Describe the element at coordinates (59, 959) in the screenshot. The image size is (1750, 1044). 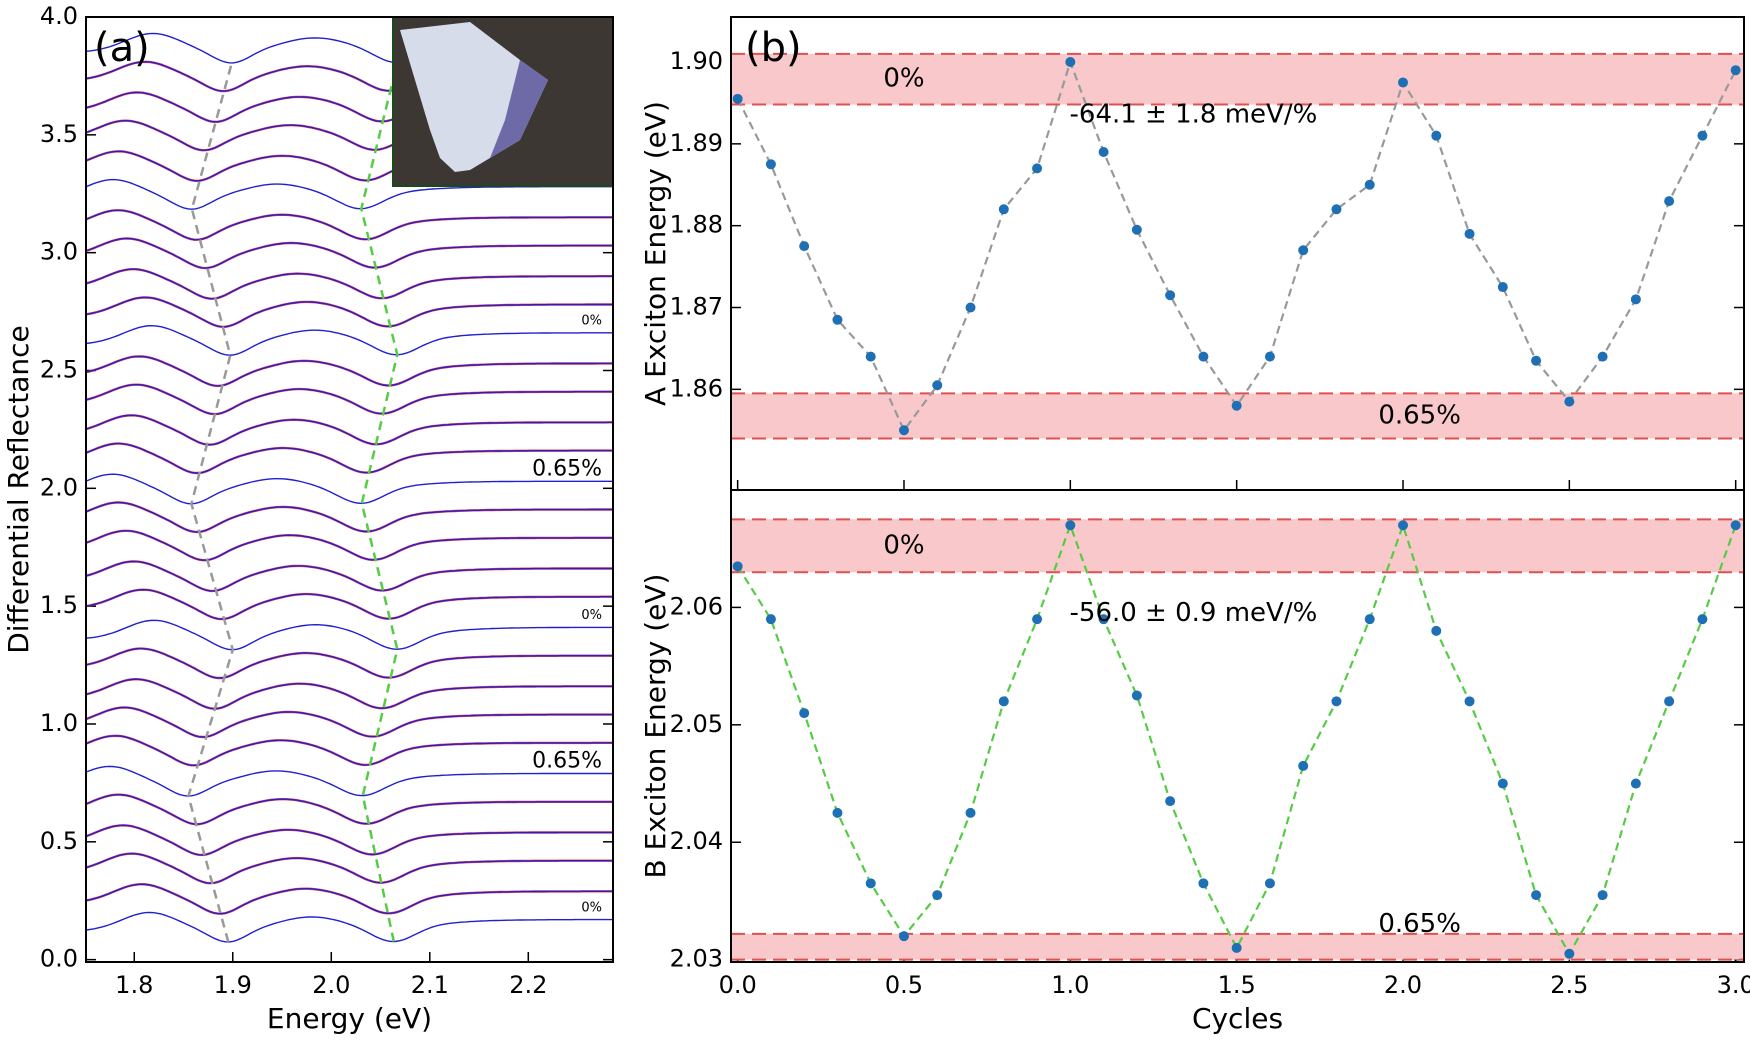
I see `y-tick-label: 0.0` at that location.